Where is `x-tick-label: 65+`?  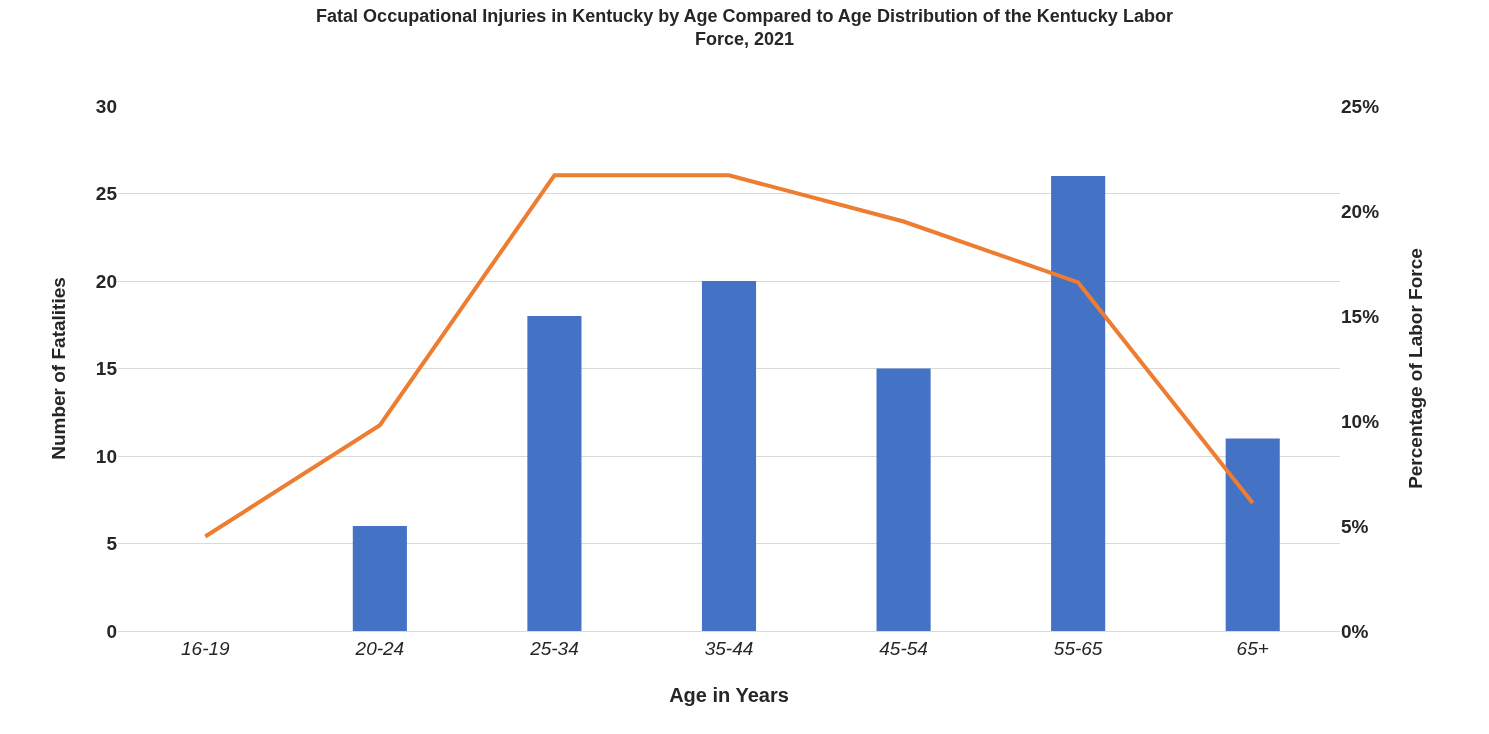
x-tick-label: 65+ is located at coordinates (1252, 648).